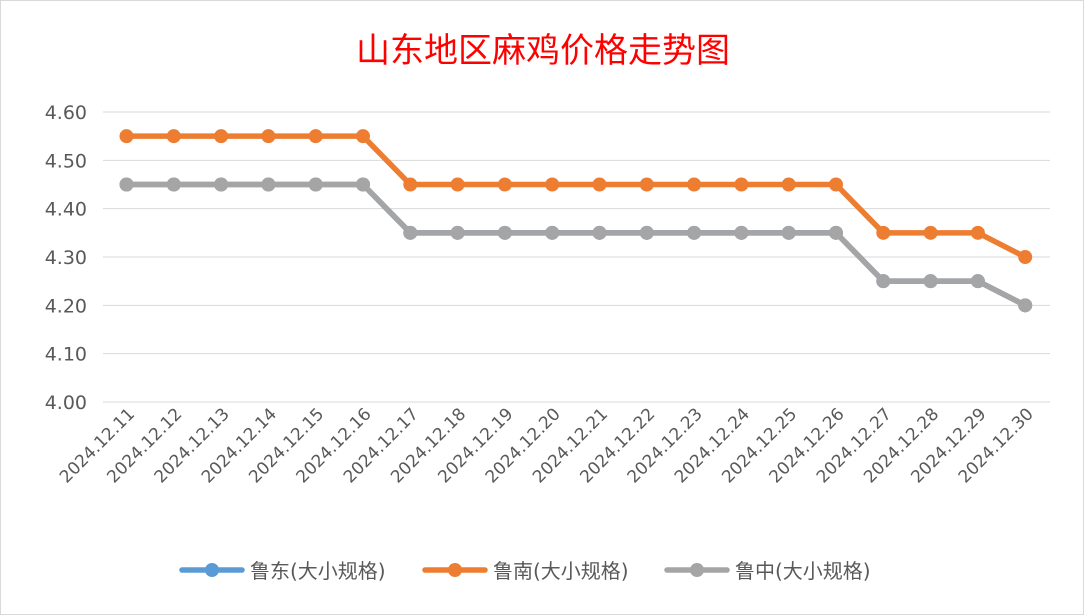 This screenshot has width=1084, height=616. I want to click on y-axis-ticks: 4.00 4.10 4.20 4.30 4.40 4.50 4.60, so click(66, 258).